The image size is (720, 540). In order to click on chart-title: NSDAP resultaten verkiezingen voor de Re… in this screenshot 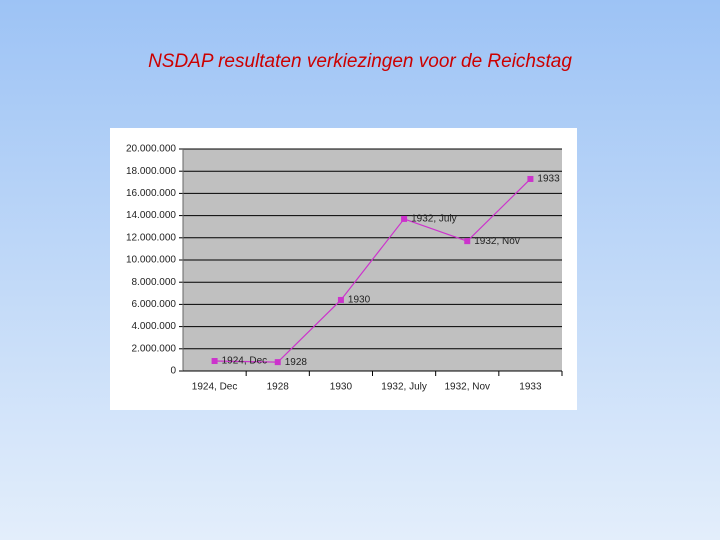, I will do `click(360, 61)`.